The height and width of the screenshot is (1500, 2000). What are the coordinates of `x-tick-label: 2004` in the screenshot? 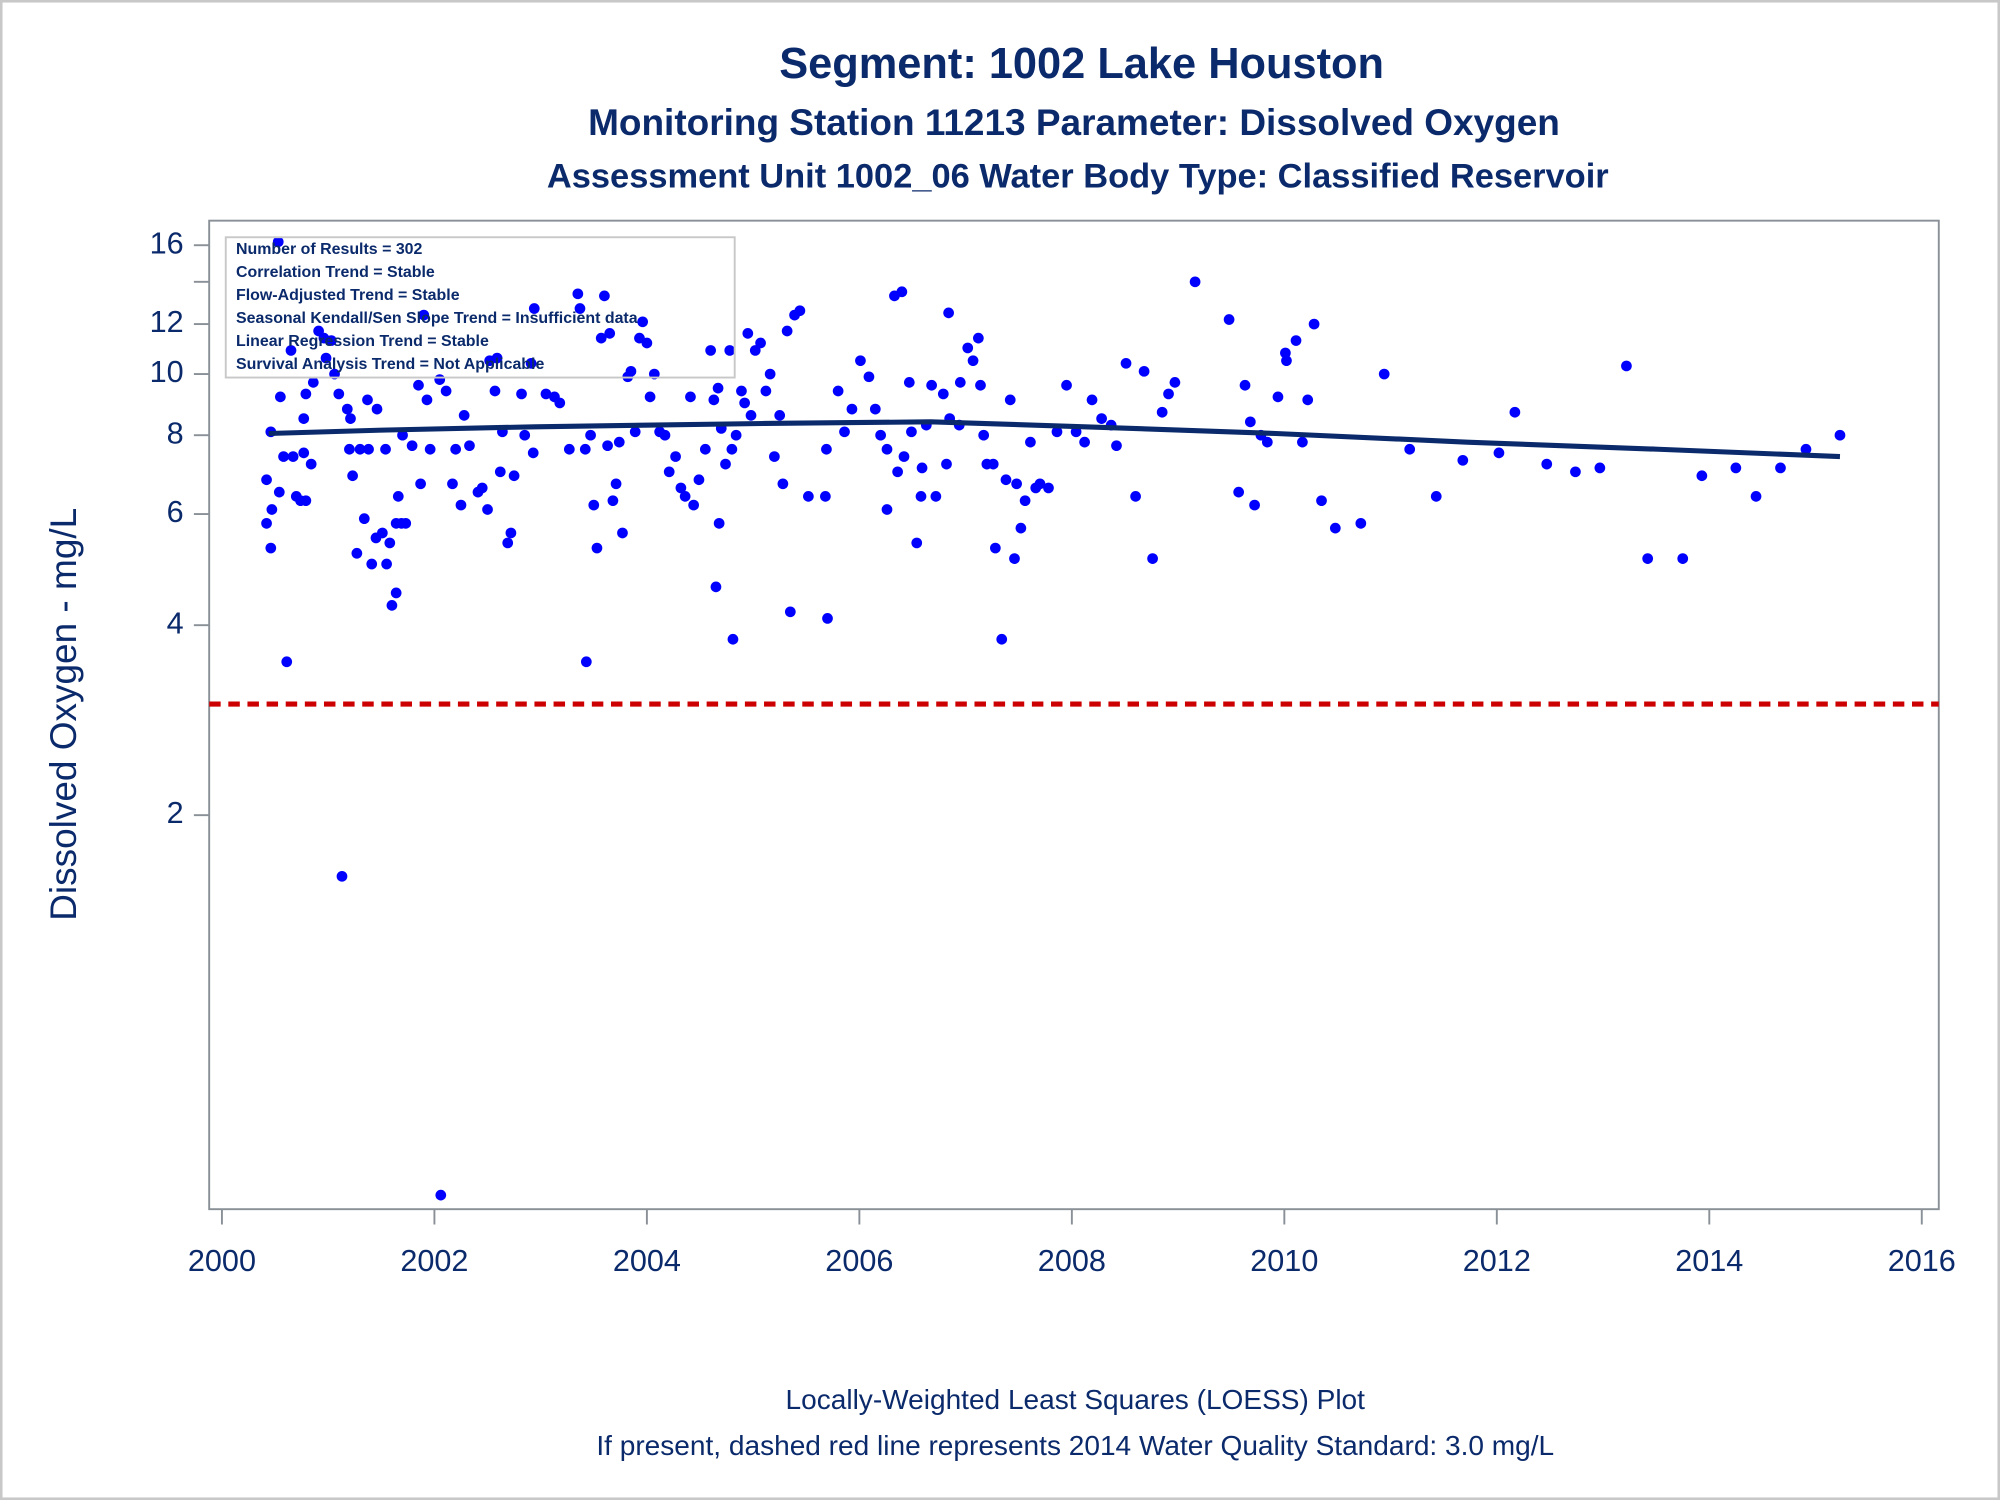 It's located at (647, 1261).